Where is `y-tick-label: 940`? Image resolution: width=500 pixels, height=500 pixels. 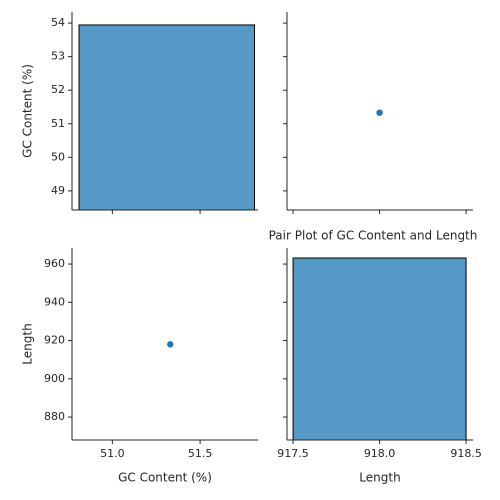 y-tick-label: 940 is located at coordinates (54, 301).